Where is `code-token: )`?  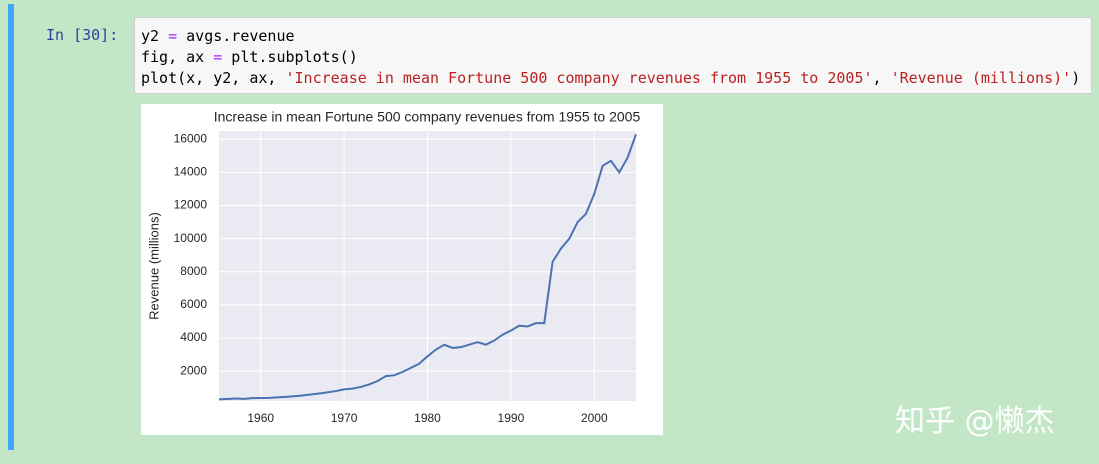
code-token: ) is located at coordinates (1076, 78).